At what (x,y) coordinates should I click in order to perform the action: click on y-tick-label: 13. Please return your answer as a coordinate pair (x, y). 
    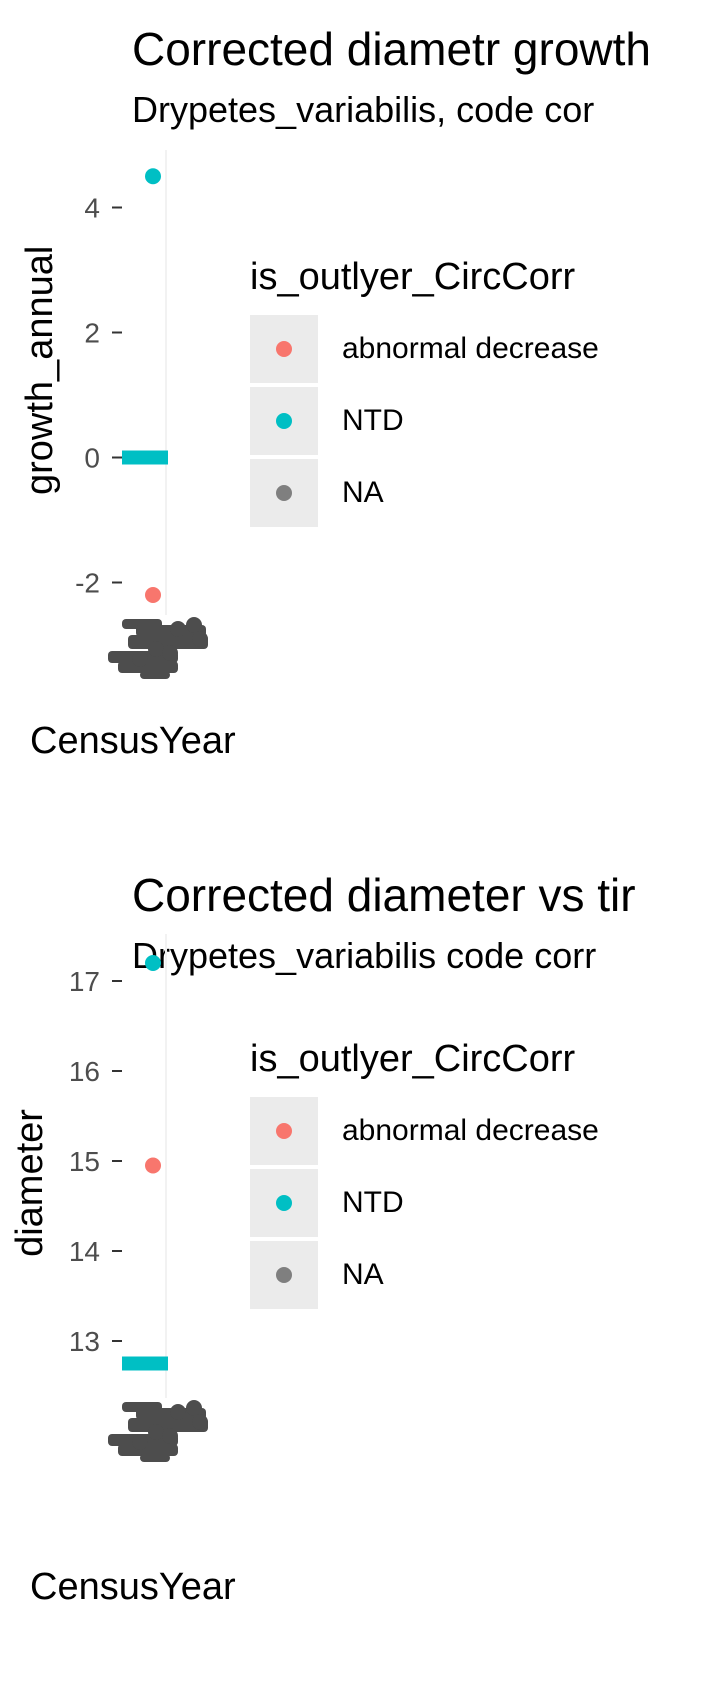
    Looking at the image, I should click on (84, 1341).